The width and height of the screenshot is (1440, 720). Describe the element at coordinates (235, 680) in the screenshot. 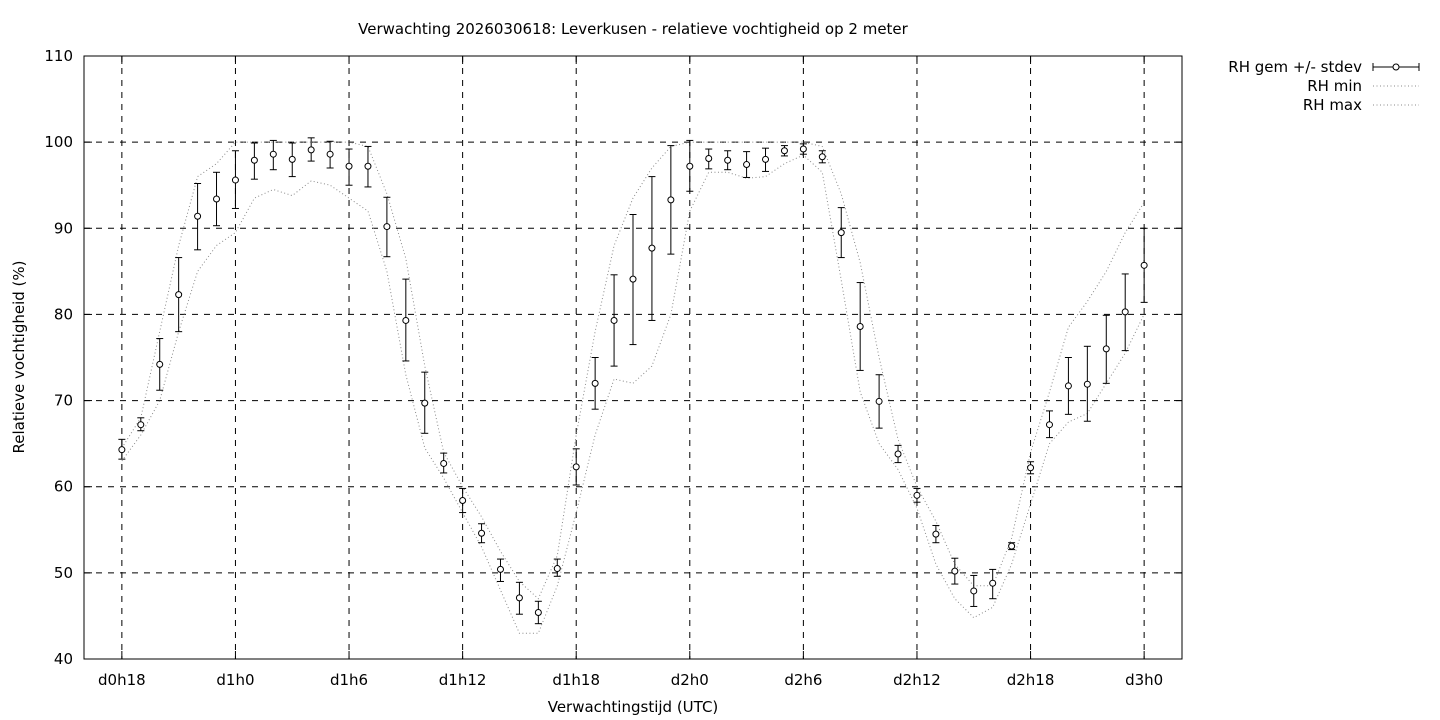

I see `x-tick-label: d1h0` at that location.